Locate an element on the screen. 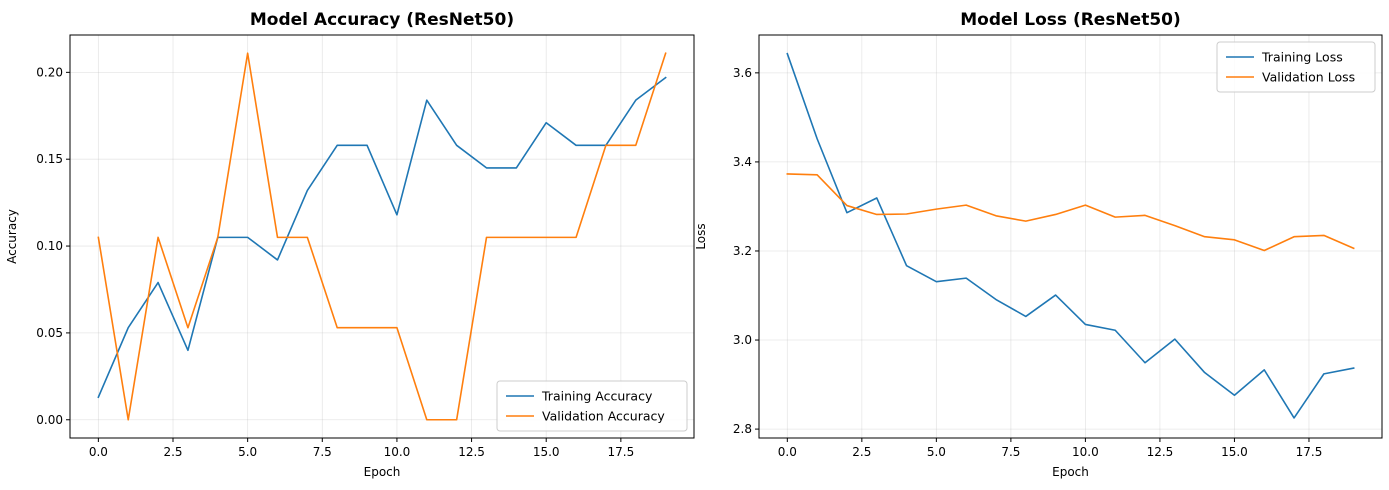  loss-ytick-label-1: 3.0 is located at coordinates (742, 340).